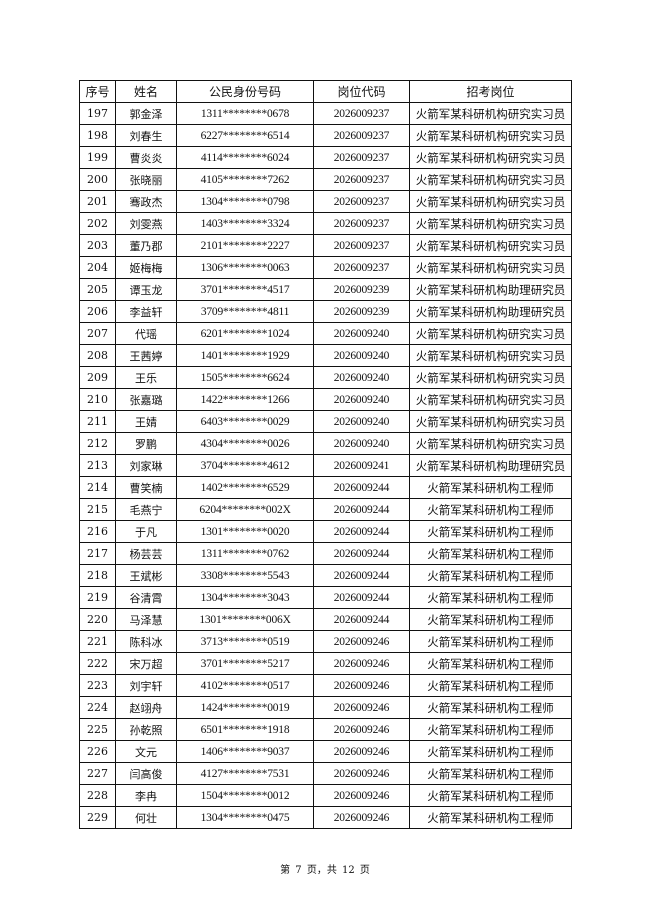 Image resolution: width=650 pixels, height=919 pixels. Describe the element at coordinates (245, 267) in the screenshot. I see `cell-id-number: 1306********0063` at that location.